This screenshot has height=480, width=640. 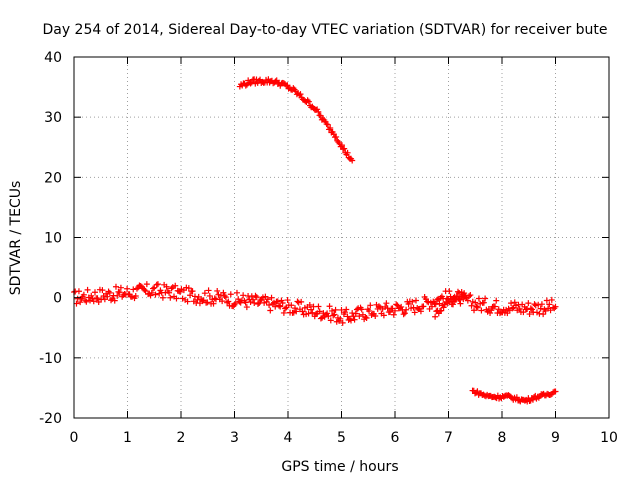 What do you see at coordinates (296, 120) in the screenshot?
I see `series-upper-arc` at bounding box center [296, 120].